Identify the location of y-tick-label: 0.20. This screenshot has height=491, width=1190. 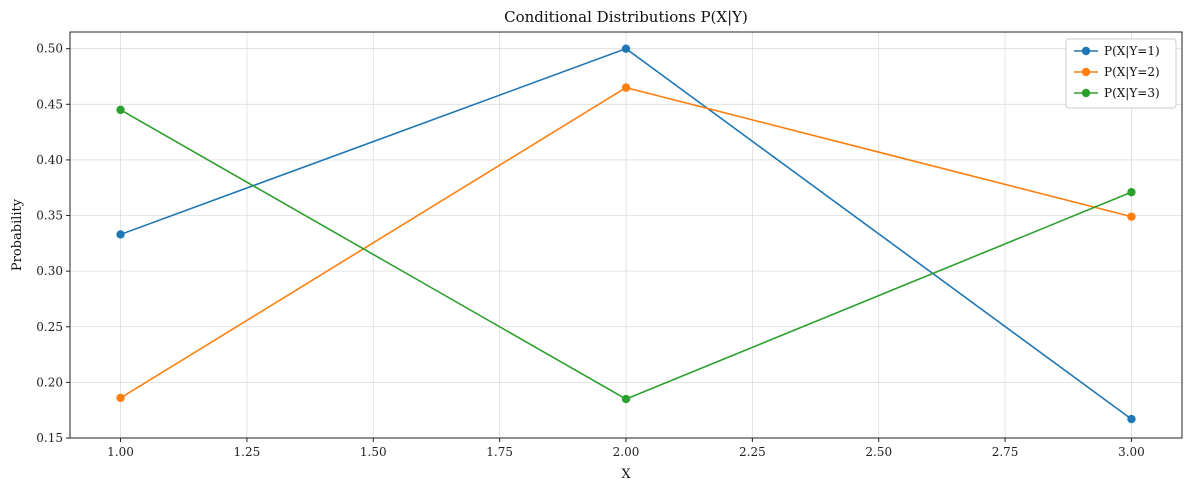
(49, 382).